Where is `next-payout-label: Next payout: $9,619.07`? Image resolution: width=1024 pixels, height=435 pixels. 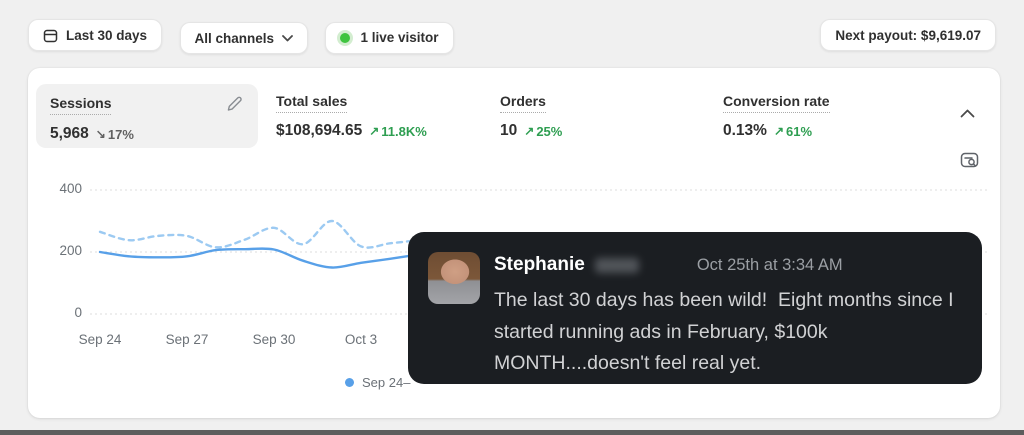
next-payout-label: Next payout: $9,619.07 is located at coordinates (908, 35).